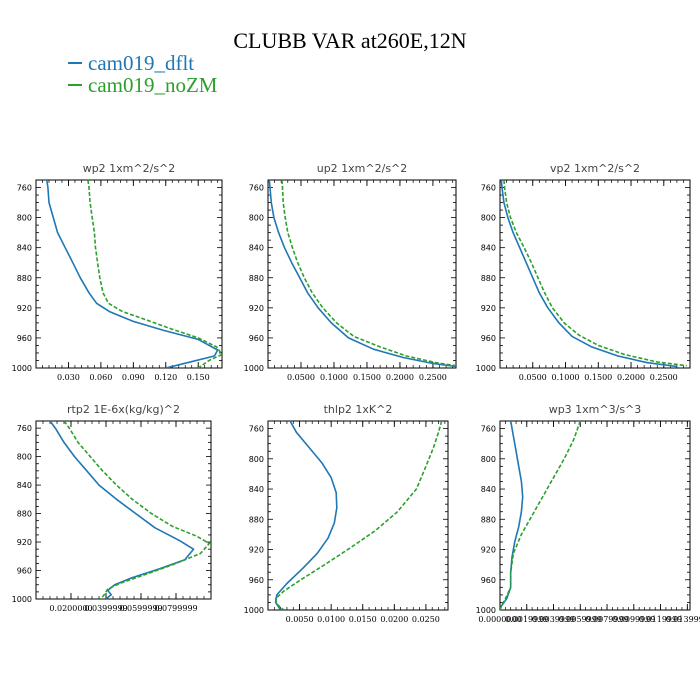 The image size is (700, 700). Describe the element at coordinates (175, 608) in the screenshot. I see `x-tick-label: 0.0799999` at that location.